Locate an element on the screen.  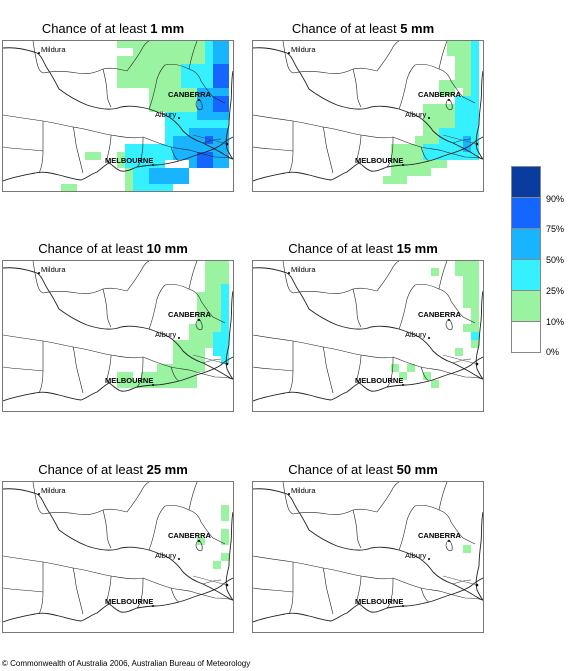
panel-title-25mm: Chance of at least 25 mm is located at coordinates (113, 469).